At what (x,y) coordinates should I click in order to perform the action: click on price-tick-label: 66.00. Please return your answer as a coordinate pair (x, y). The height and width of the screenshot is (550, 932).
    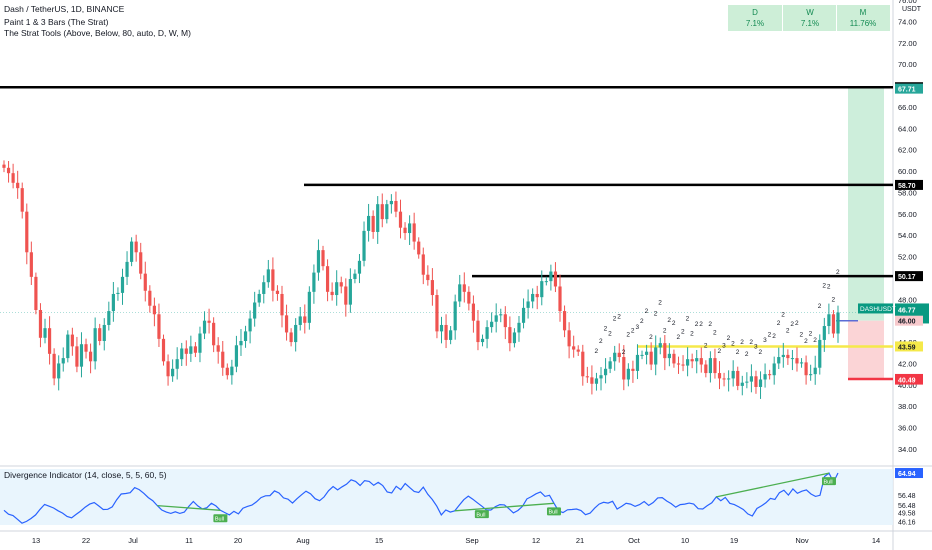
    Looking at the image, I should click on (907, 107).